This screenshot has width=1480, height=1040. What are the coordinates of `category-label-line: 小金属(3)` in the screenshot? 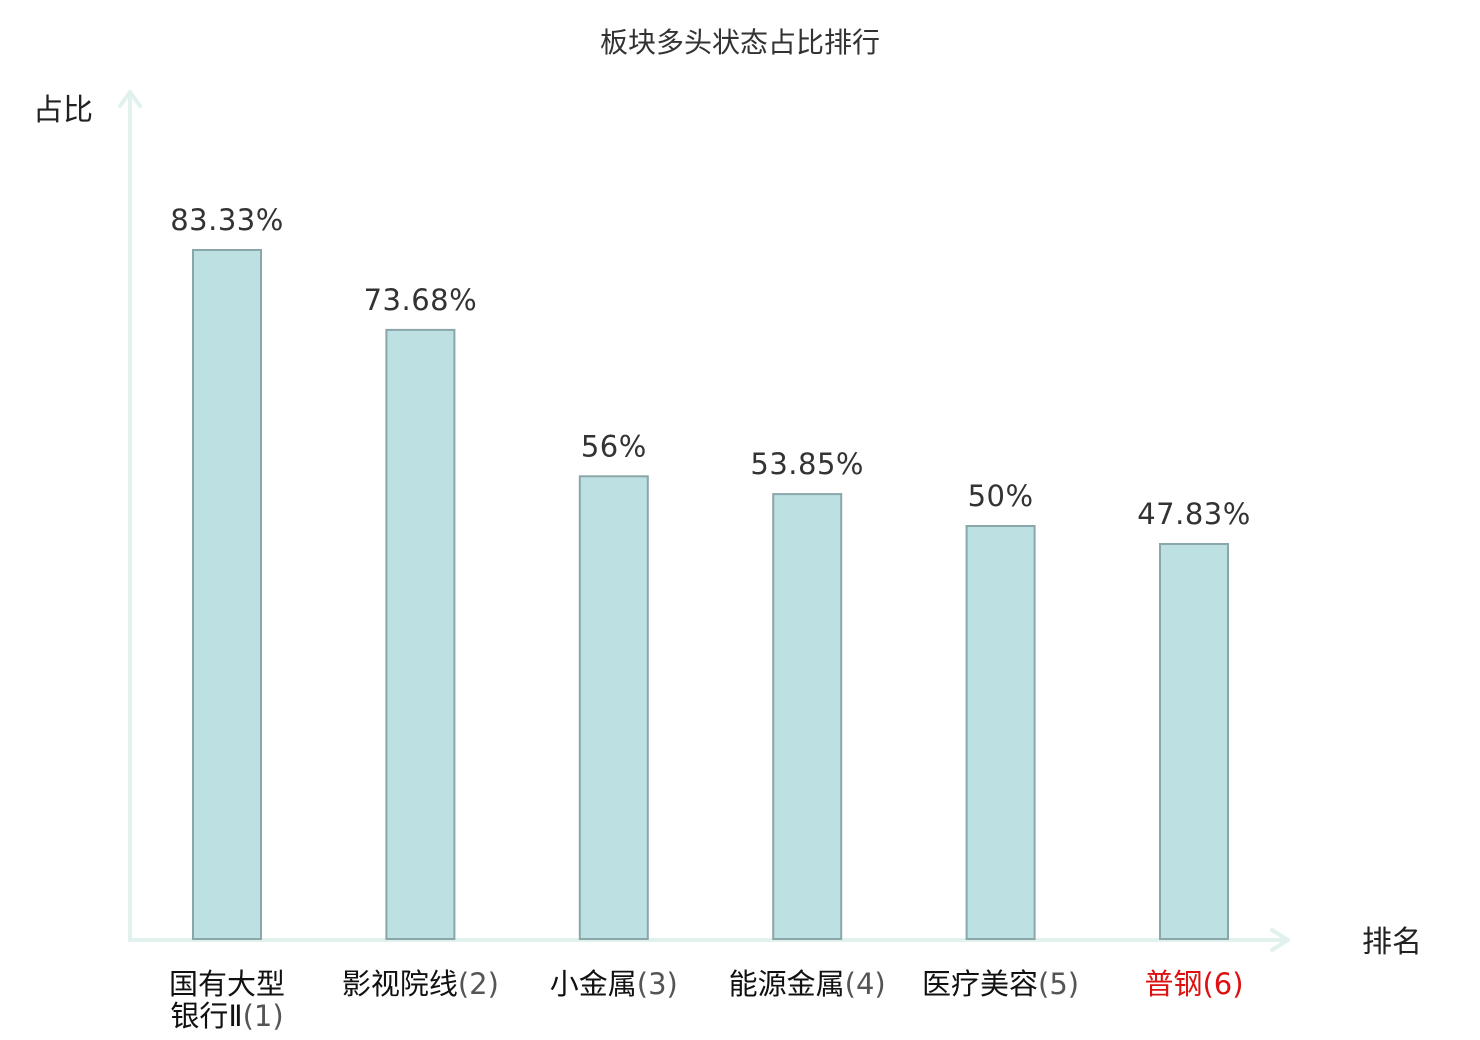 It's located at (614, 984).